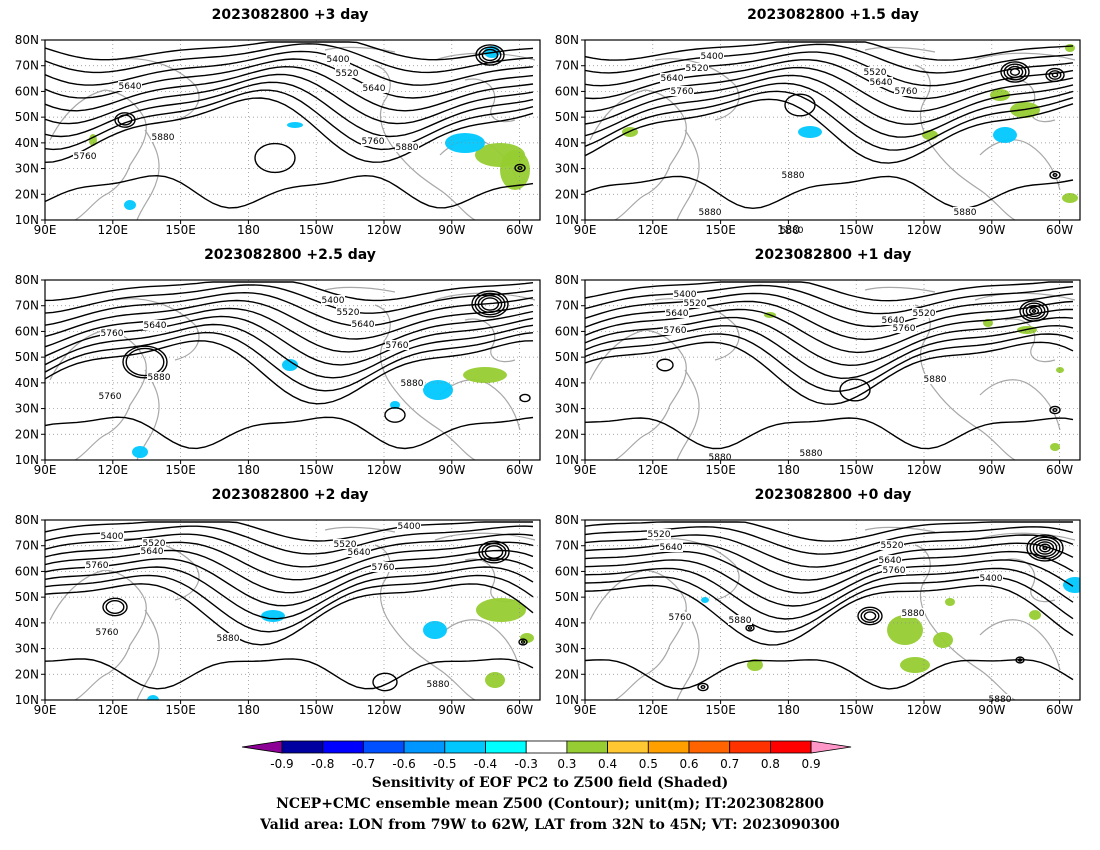  Describe the element at coordinates (833, 255) in the screenshot. I see `panel-title-4: 2023082800 +1 day` at that location.